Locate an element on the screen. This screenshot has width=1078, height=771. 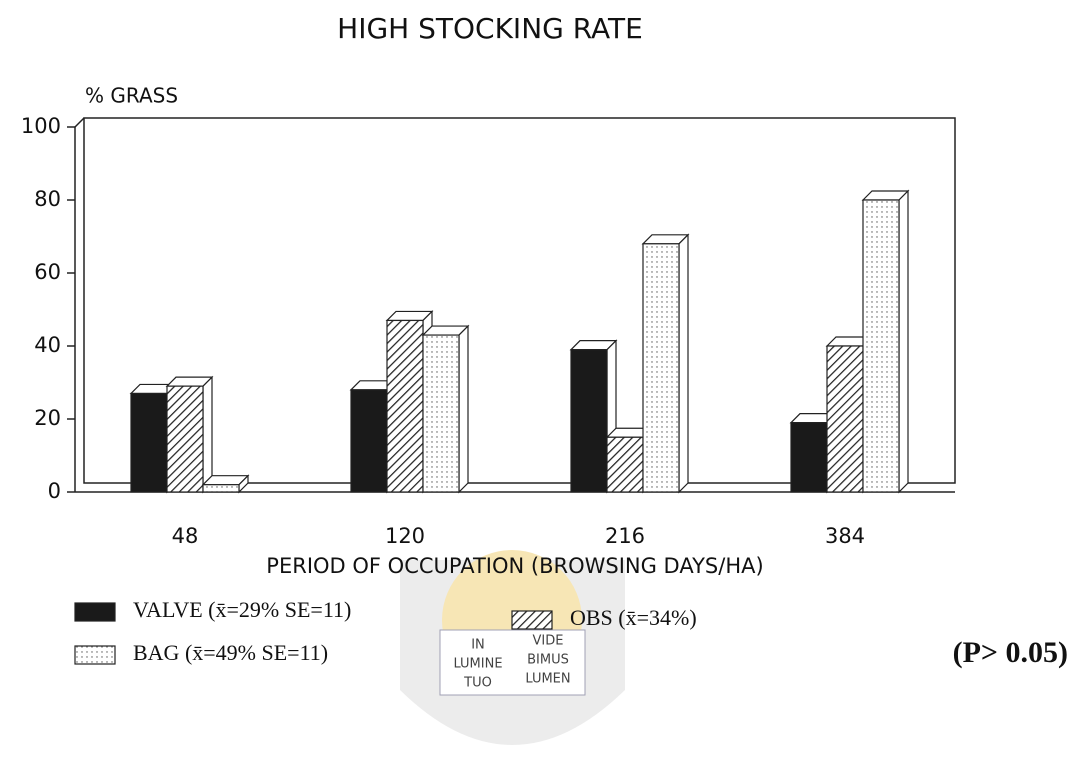
y-tick-label: 60 is located at coordinates (47, 272).